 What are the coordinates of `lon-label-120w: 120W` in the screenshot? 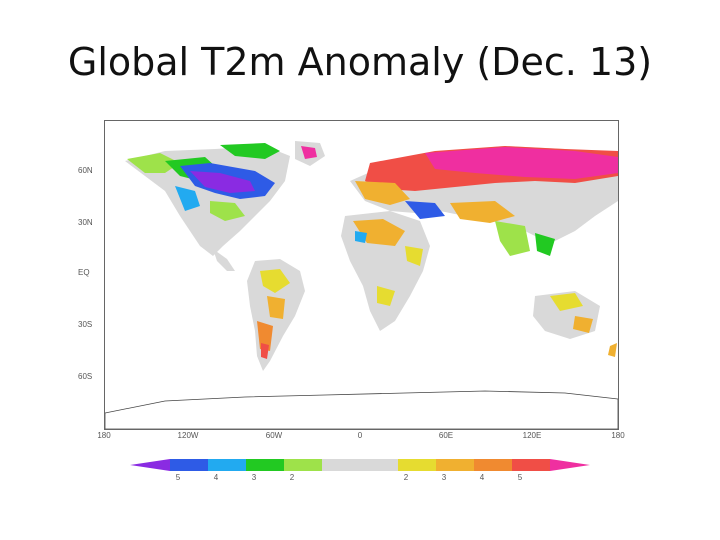 It's located at (188, 435).